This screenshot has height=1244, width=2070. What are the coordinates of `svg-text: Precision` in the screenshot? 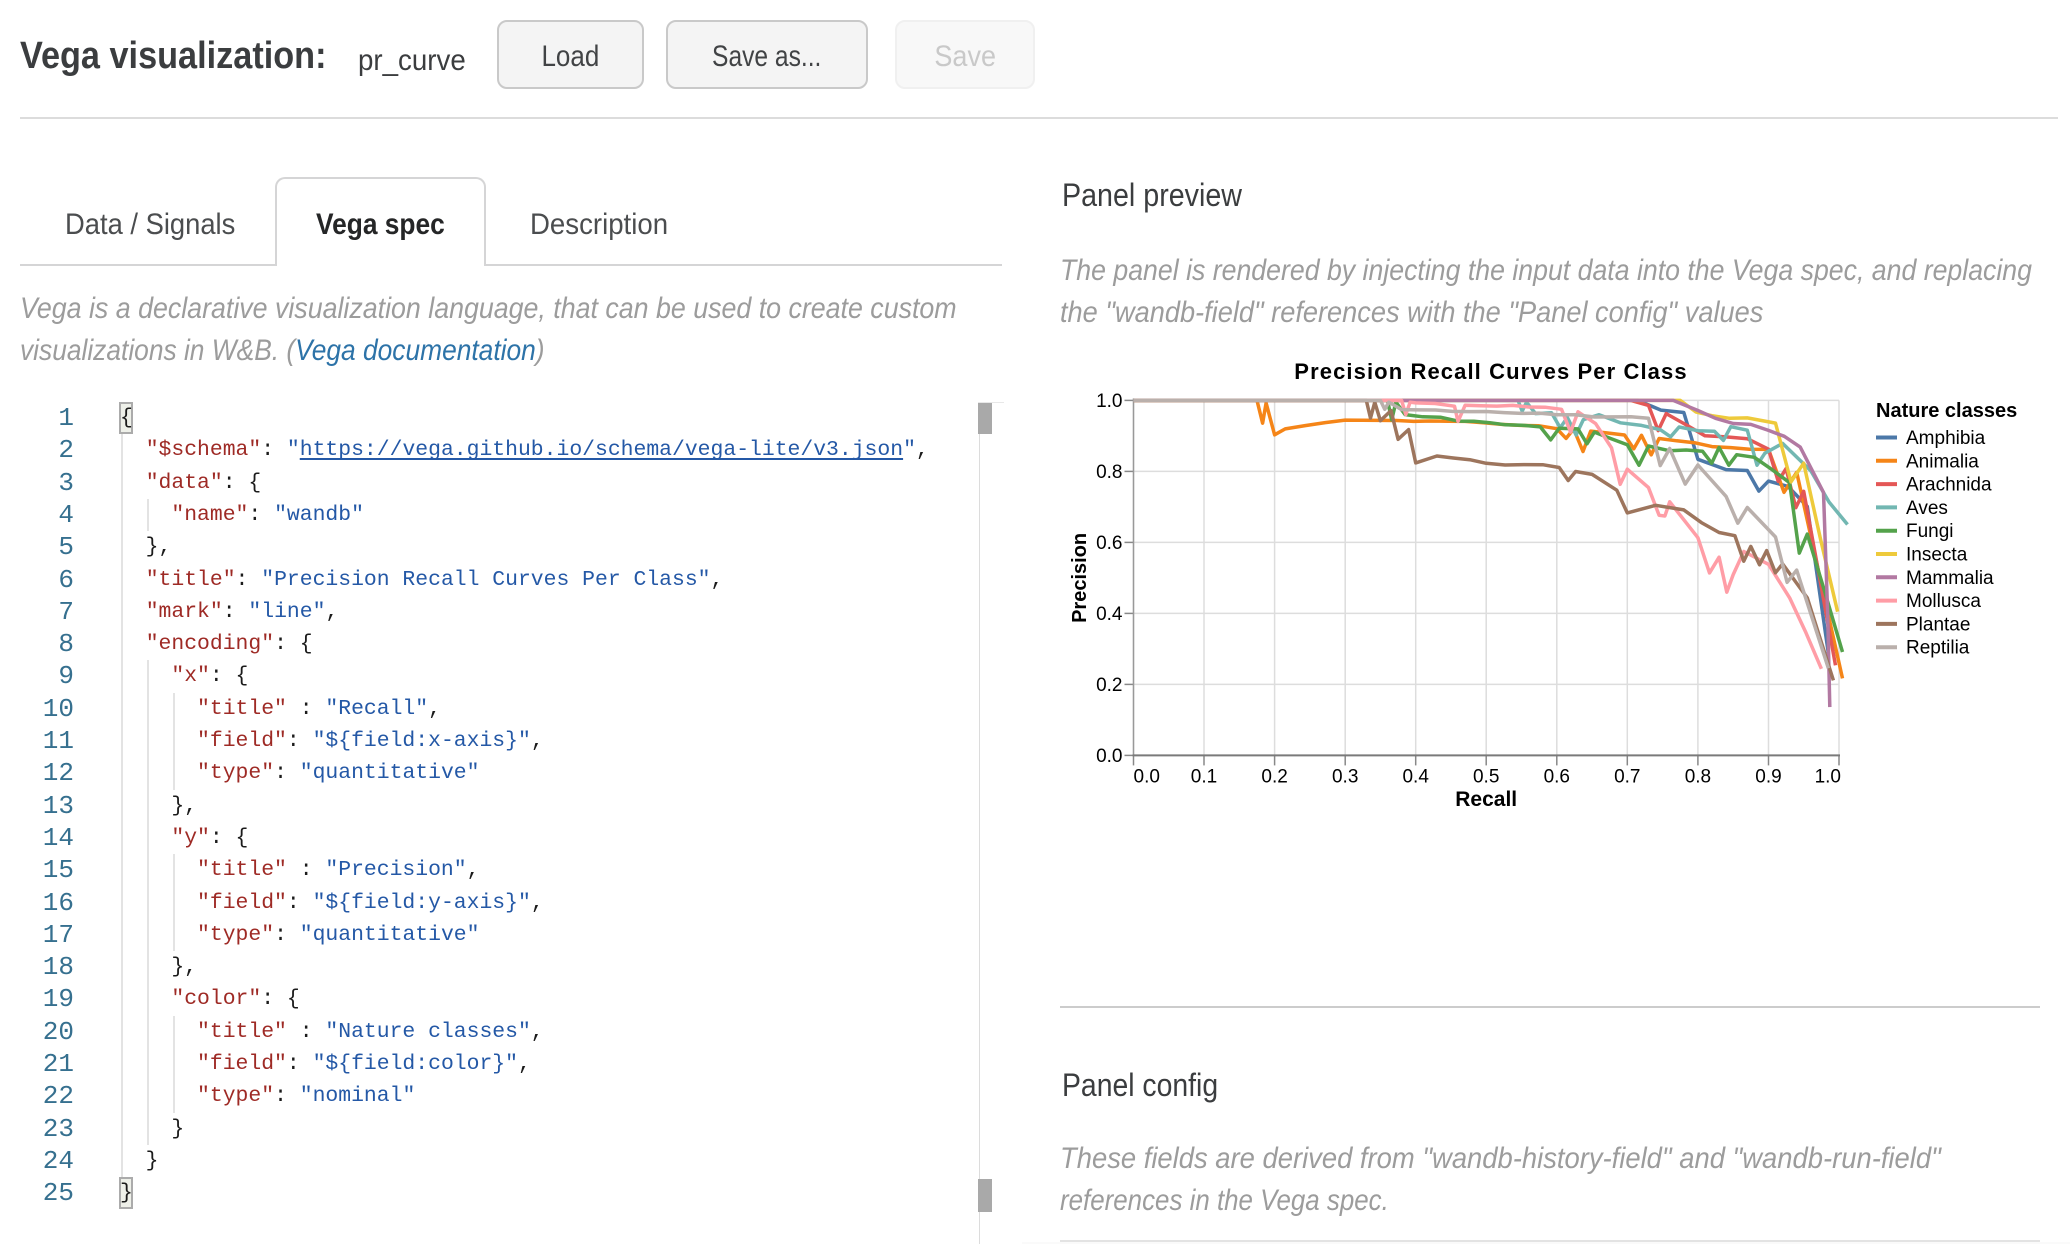 It's located at (1080, 578).